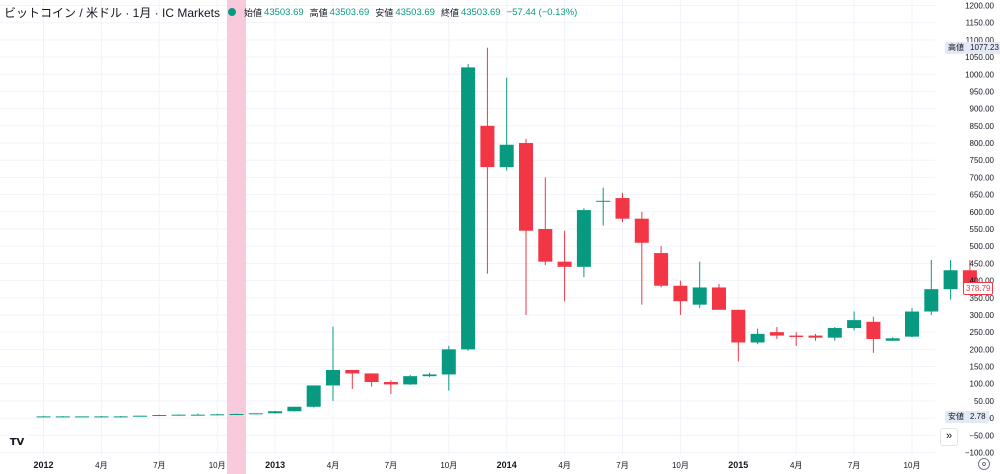 This screenshot has width=1000, height=474. What do you see at coordinates (982, 195) in the screenshot?
I see `y-tick-label: 650.00` at bounding box center [982, 195].